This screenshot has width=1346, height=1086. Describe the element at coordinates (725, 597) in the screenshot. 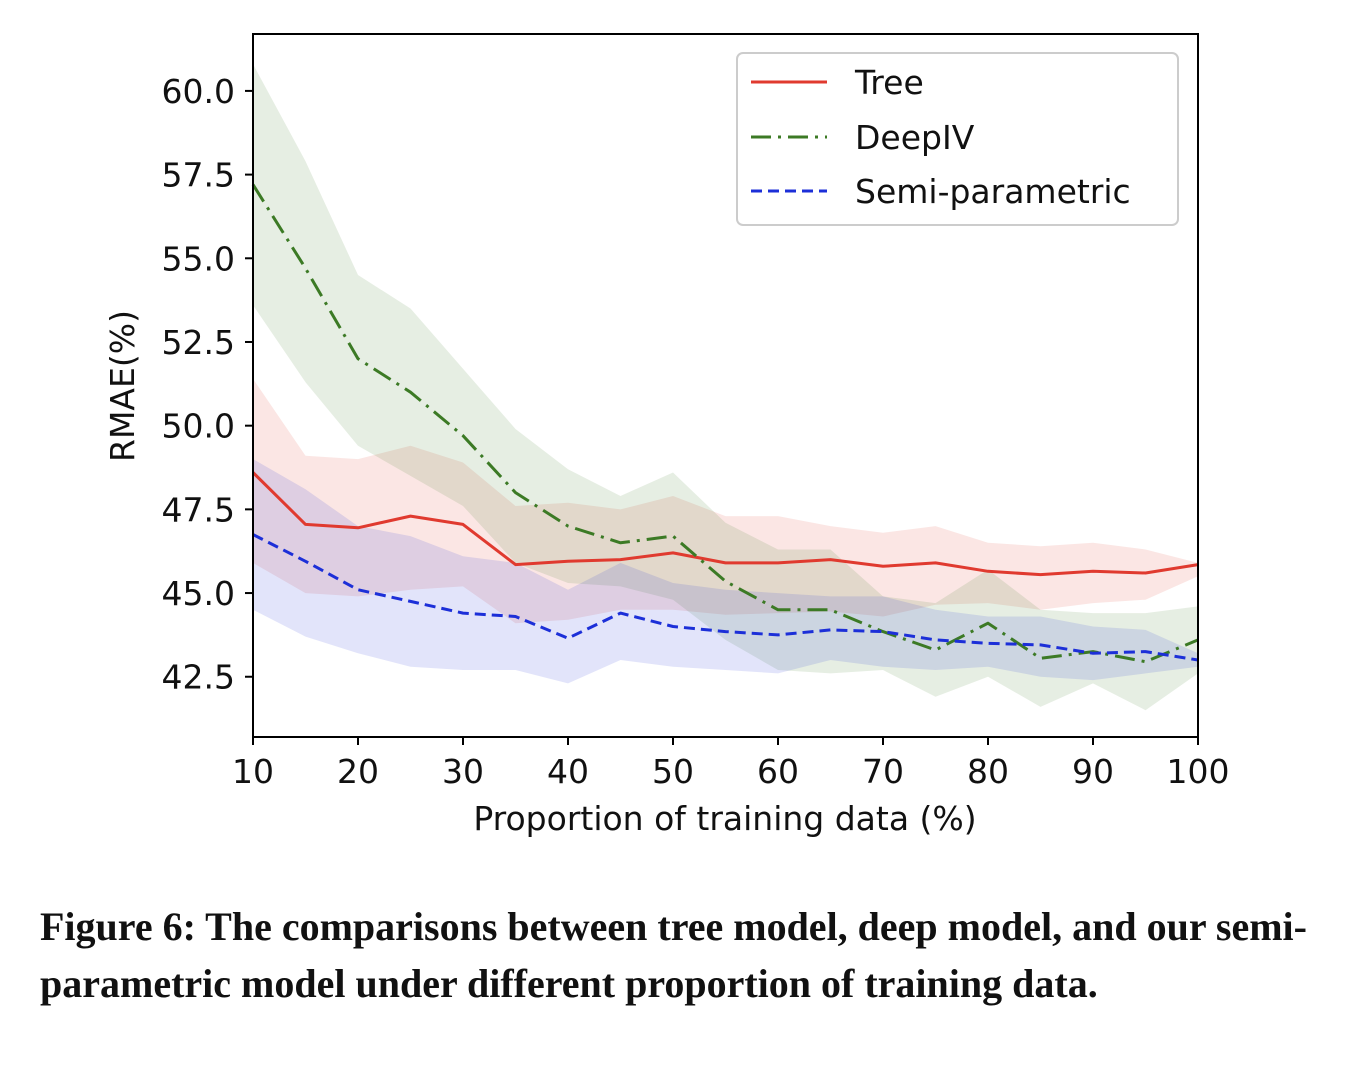

I see `line-semi-parametric` at that location.